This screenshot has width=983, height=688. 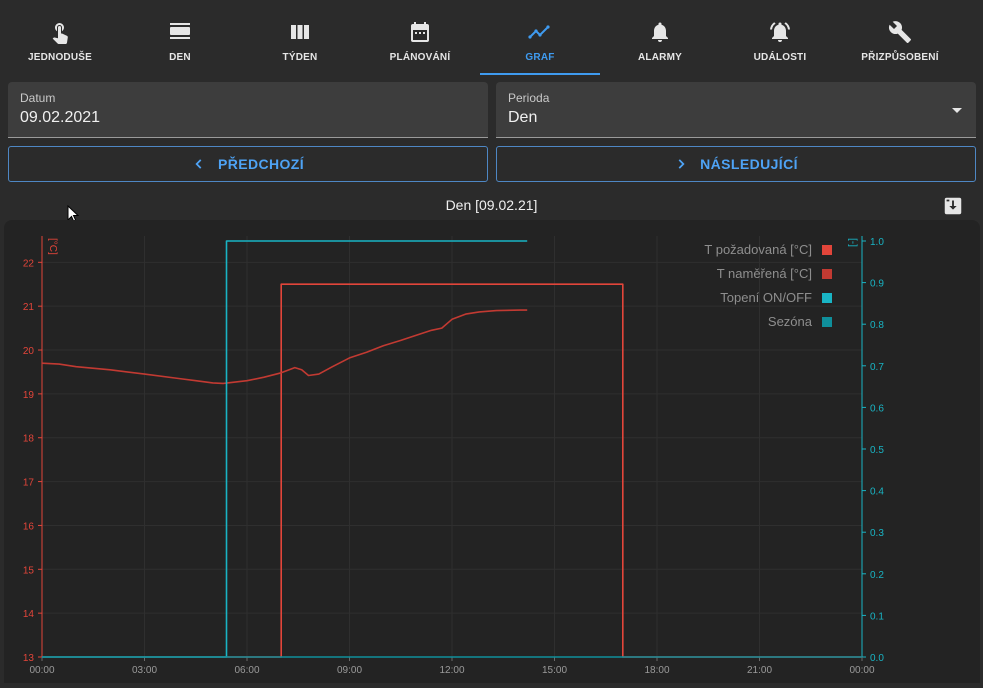 I want to click on tab-tyden: TÝDEN, so click(x=300, y=38).